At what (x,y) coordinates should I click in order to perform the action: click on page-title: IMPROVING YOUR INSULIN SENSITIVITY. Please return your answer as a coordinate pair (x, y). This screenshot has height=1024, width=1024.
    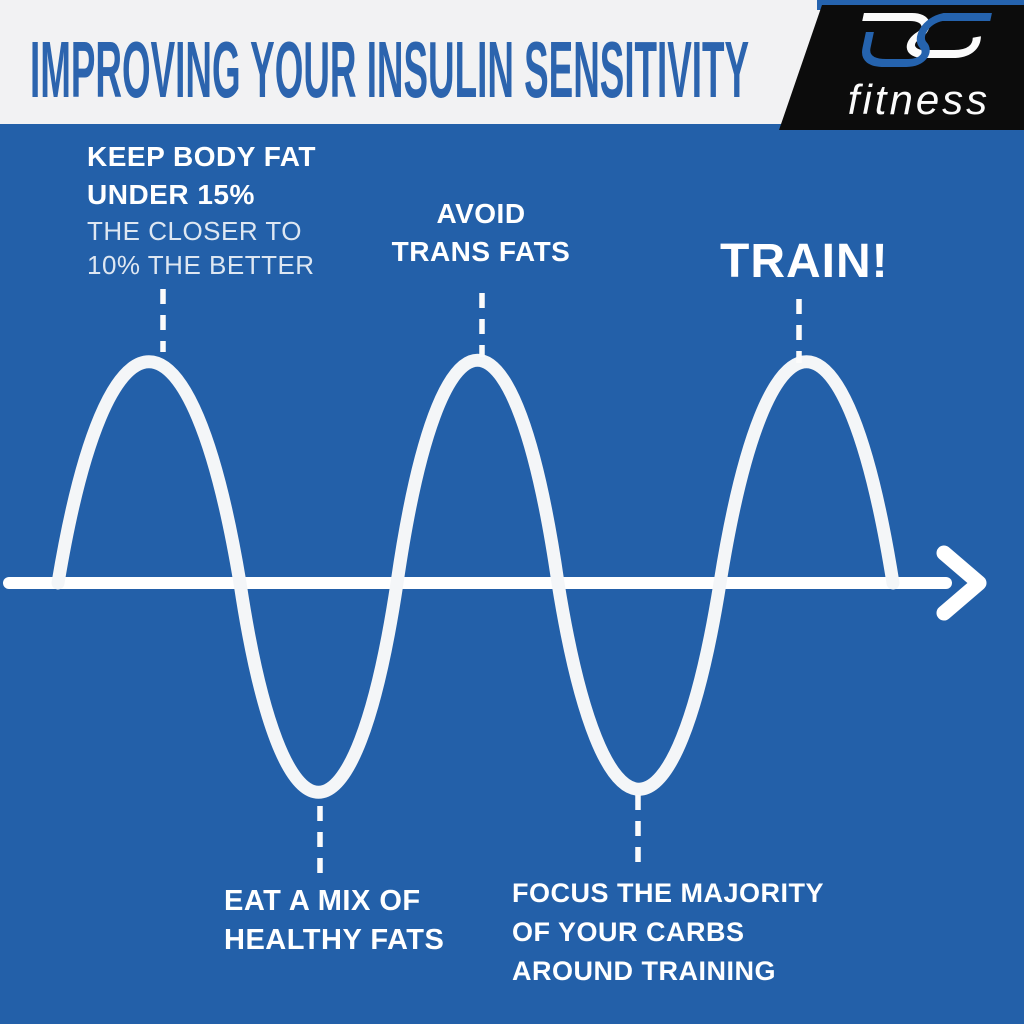
    Looking at the image, I should click on (390, 69).